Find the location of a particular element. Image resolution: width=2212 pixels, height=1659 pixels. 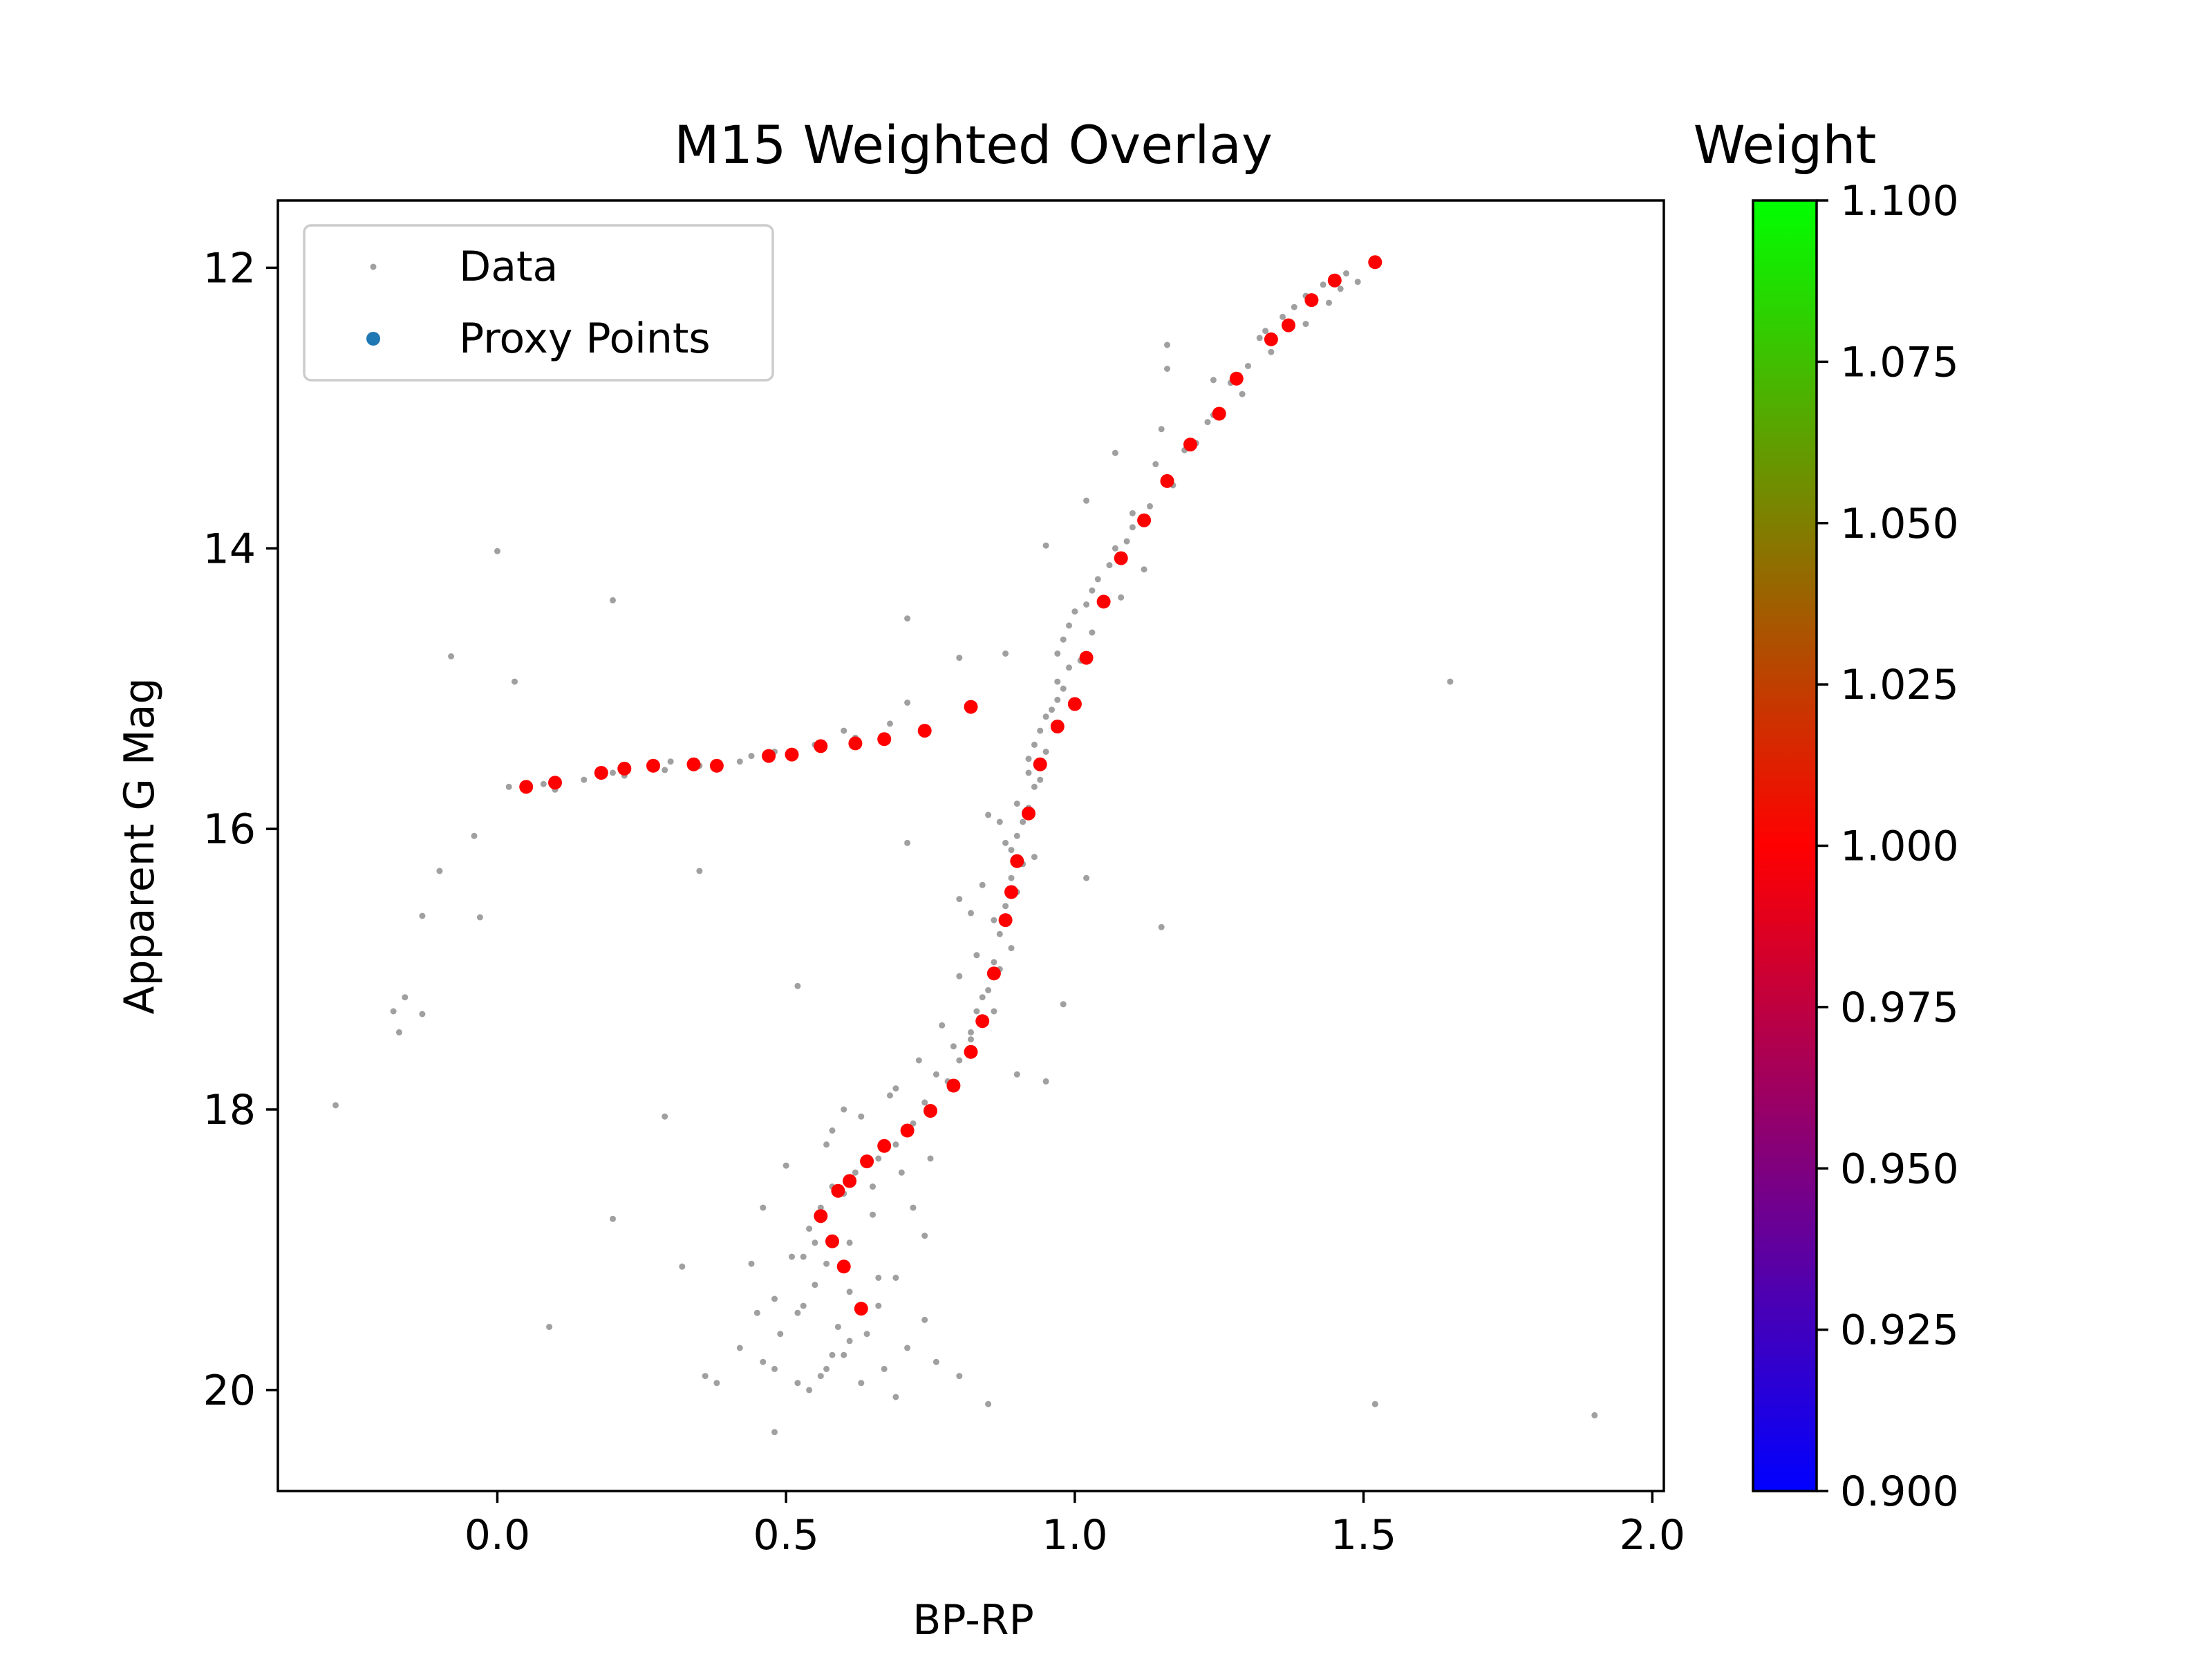

y-tick-label: 14 is located at coordinates (229, 549).